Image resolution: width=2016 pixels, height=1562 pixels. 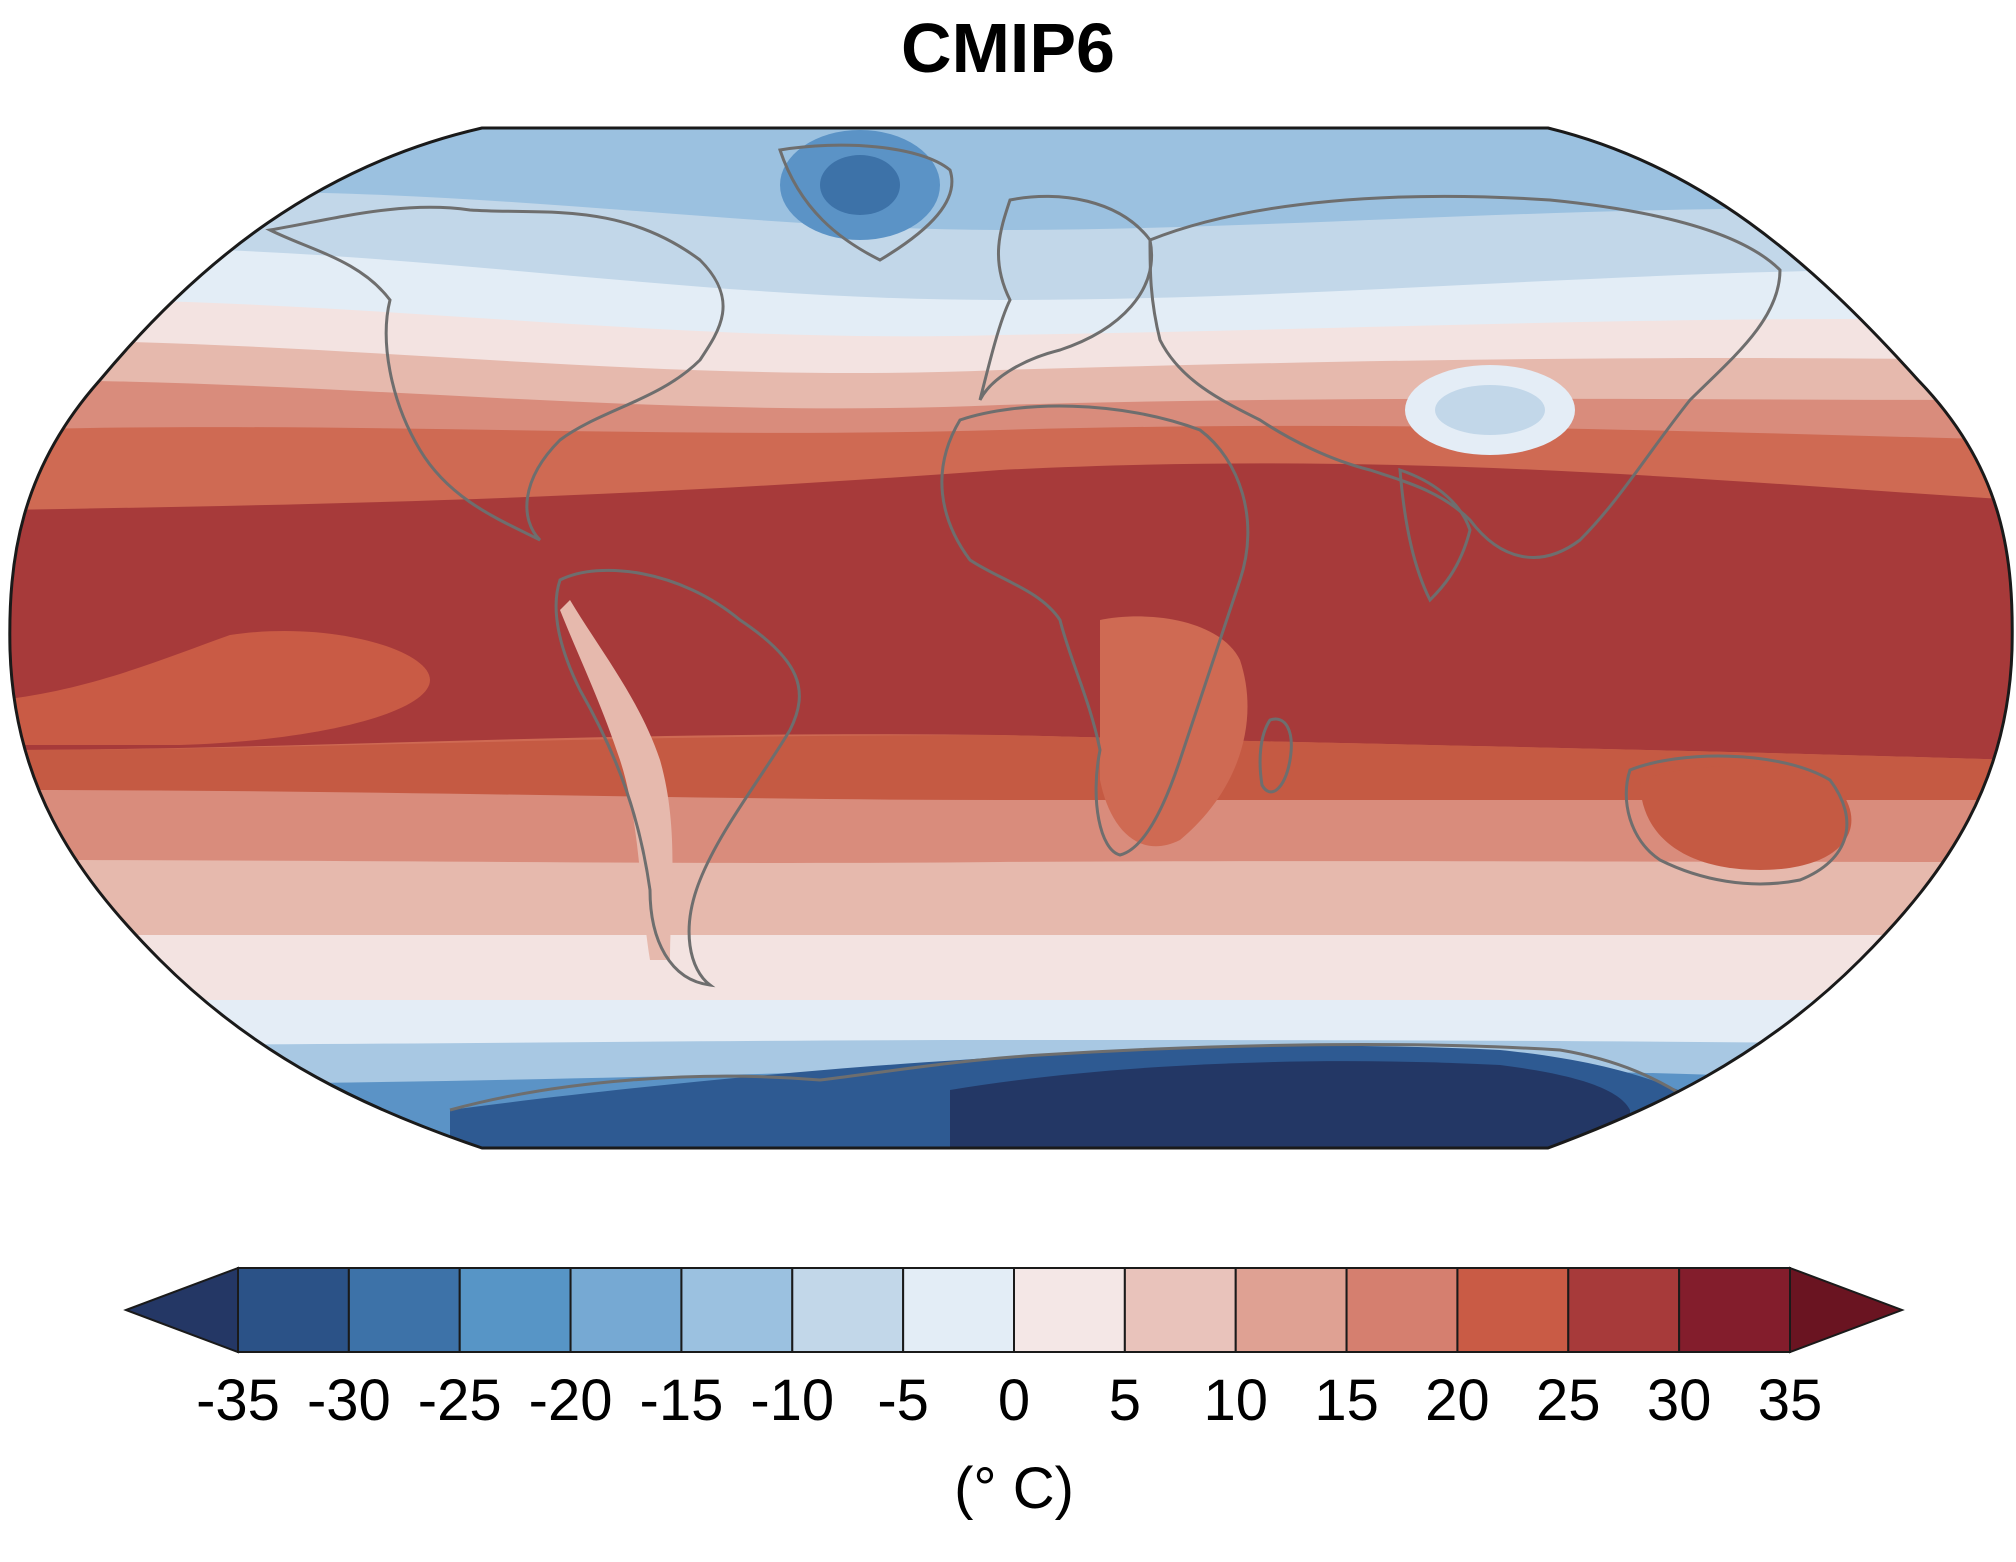 I want to click on colorbar-tick-label: 0, so click(x=1014, y=1400).